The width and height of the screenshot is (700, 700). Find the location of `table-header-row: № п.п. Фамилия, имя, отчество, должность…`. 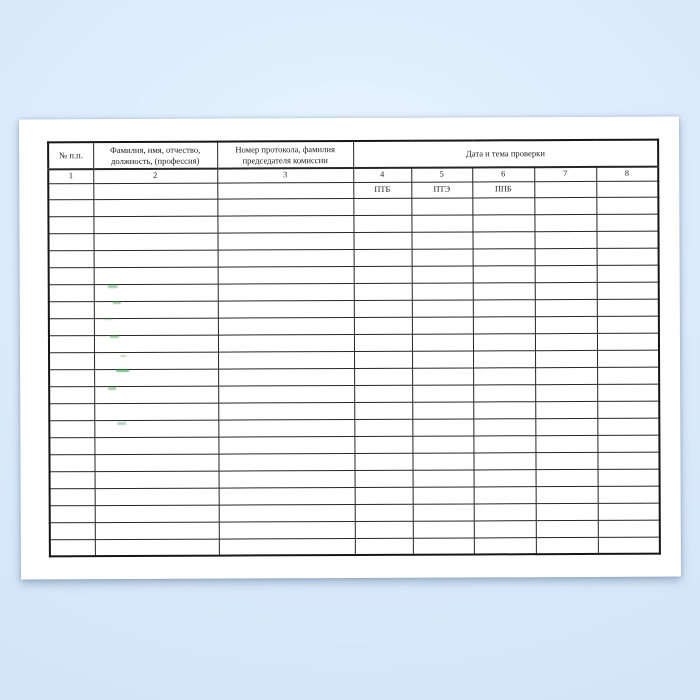

table-header-row: № п.п. Фамилия, имя, отчество, должность… is located at coordinates (353, 154).